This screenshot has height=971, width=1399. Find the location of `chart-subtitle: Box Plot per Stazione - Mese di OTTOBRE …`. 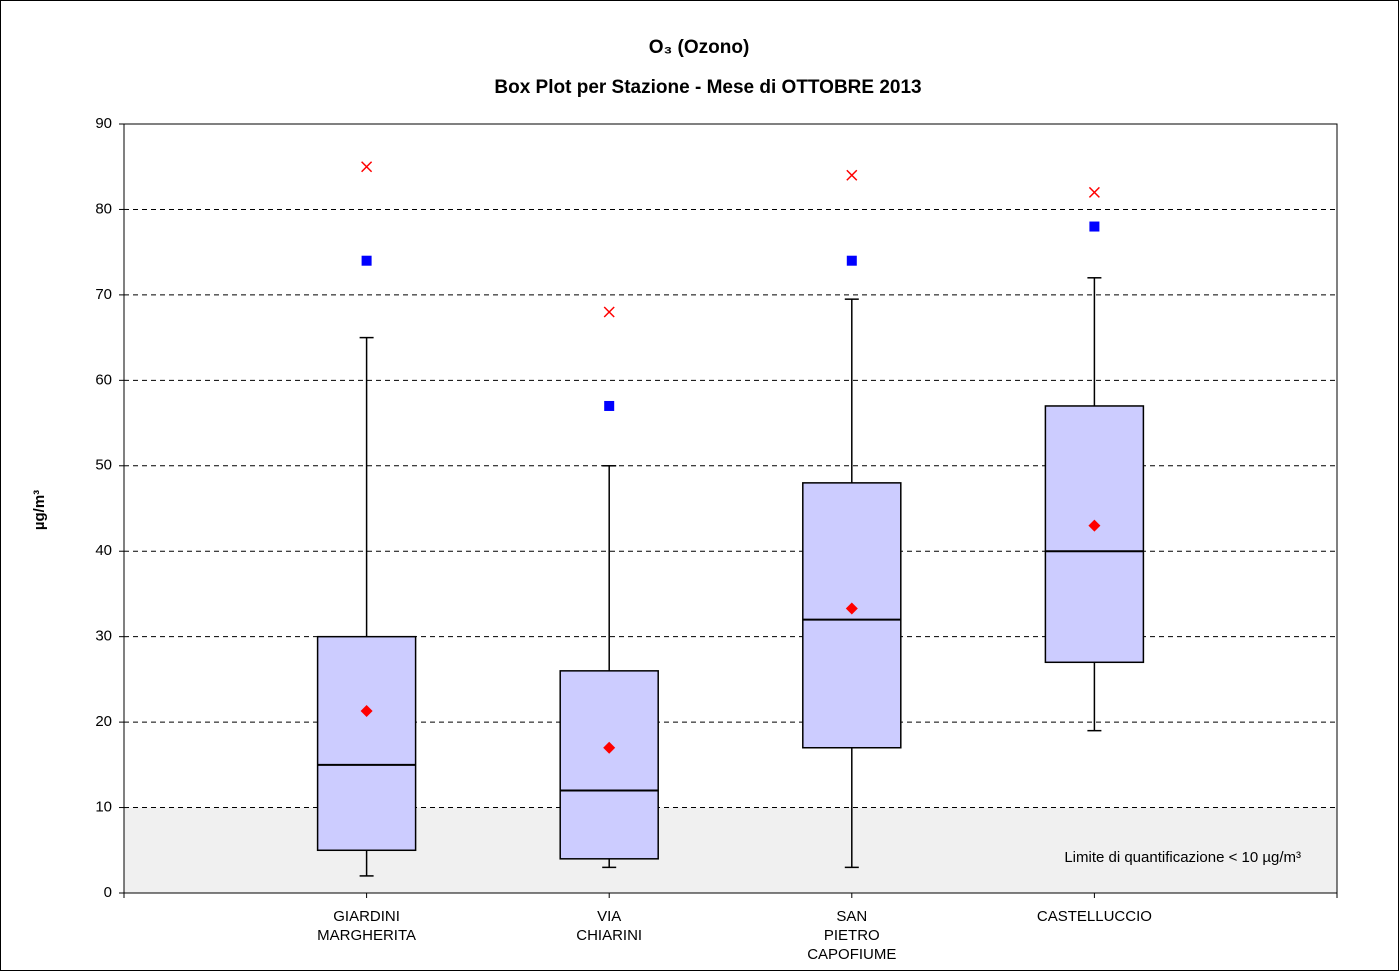

chart-subtitle: Box Plot per Stazione - Mese di OTTOBRE … is located at coordinates (707, 87).